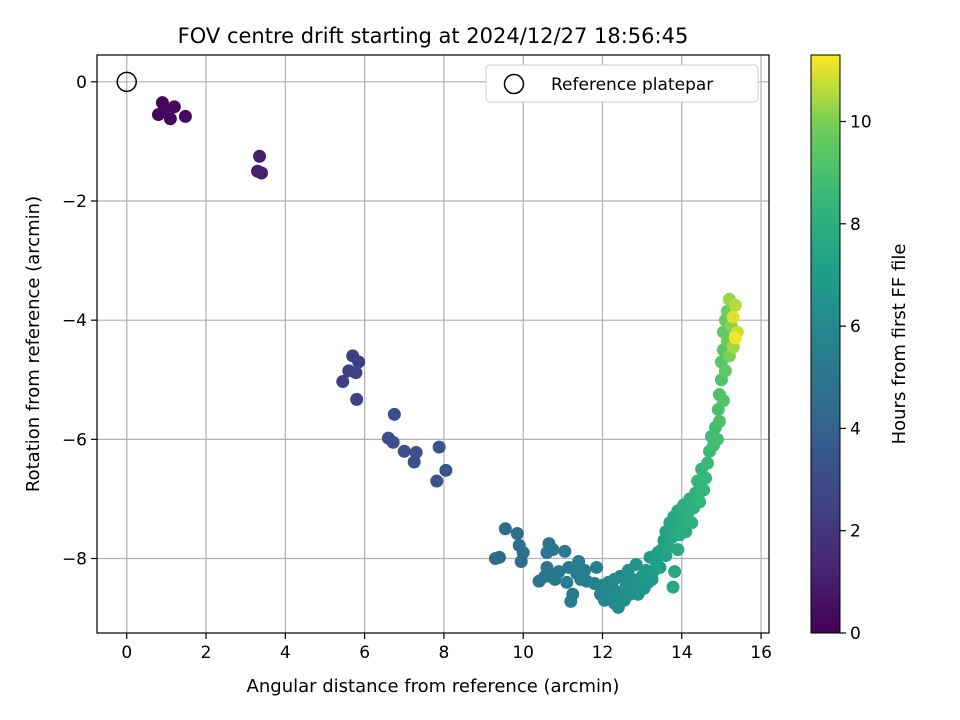  What do you see at coordinates (855, 532) in the screenshot?
I see `colorbar-tick-label: 2` at bounding box center [855, 532].